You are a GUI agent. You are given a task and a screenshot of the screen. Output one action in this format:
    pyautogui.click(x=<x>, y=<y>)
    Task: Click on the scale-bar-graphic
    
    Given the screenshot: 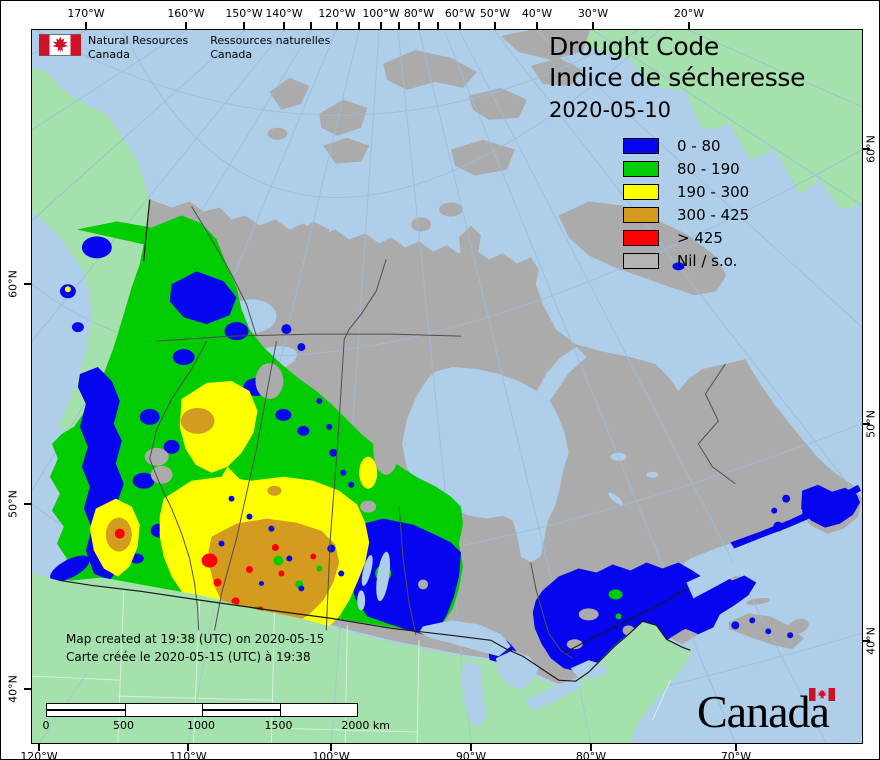 What is the action you would take?
    pyautogui.click(x=202, y=710)
    